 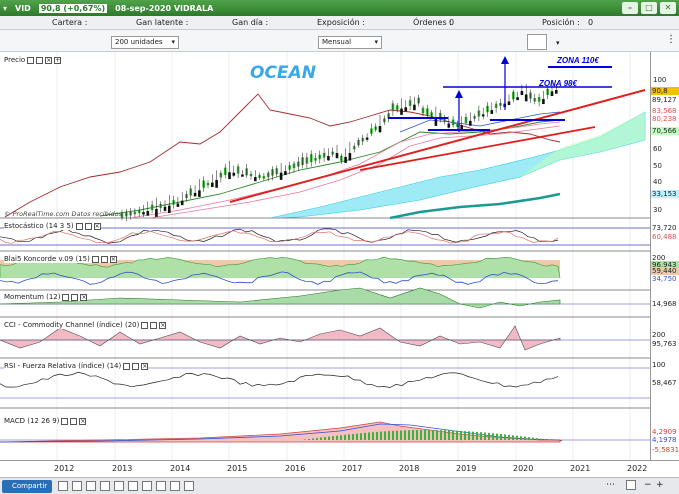 What do you see at coordinates (46, 297) in the screenshot?
I see `panel-title-momentum: Momentum (12) ×` at bounding box center [46, 297].